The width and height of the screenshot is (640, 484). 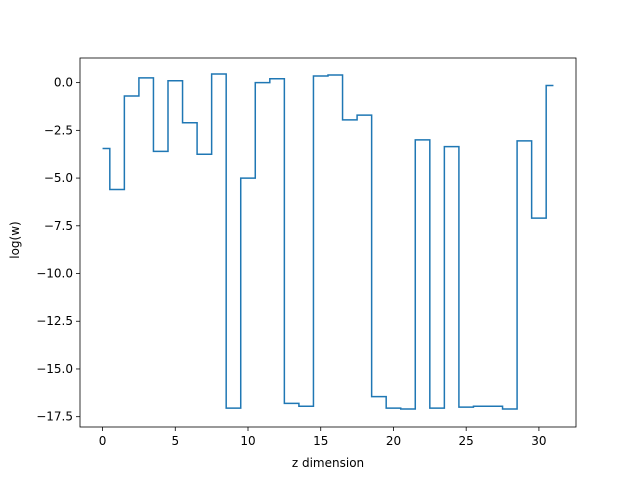 What do you see at coordinates (58, 226) in the screenshot?
I see `y-tick-label: −7.5` at bounding box center [58, 226].